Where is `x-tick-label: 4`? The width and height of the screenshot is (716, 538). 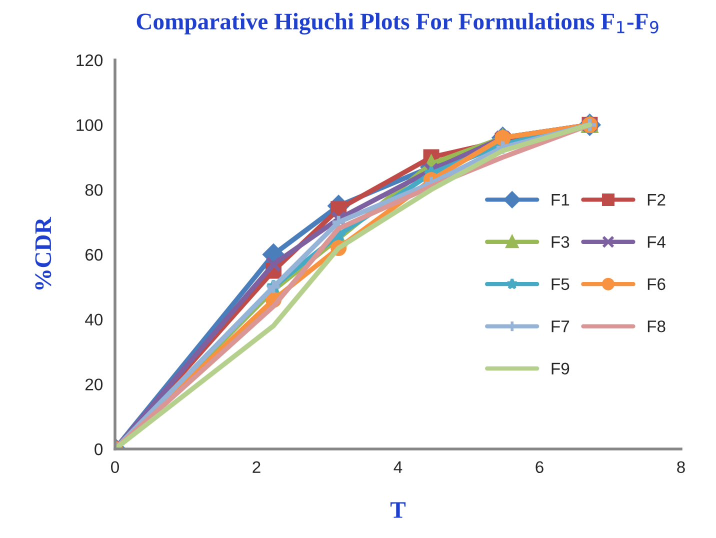
x-tick-label: 4 is located at coordinates (398, 467).